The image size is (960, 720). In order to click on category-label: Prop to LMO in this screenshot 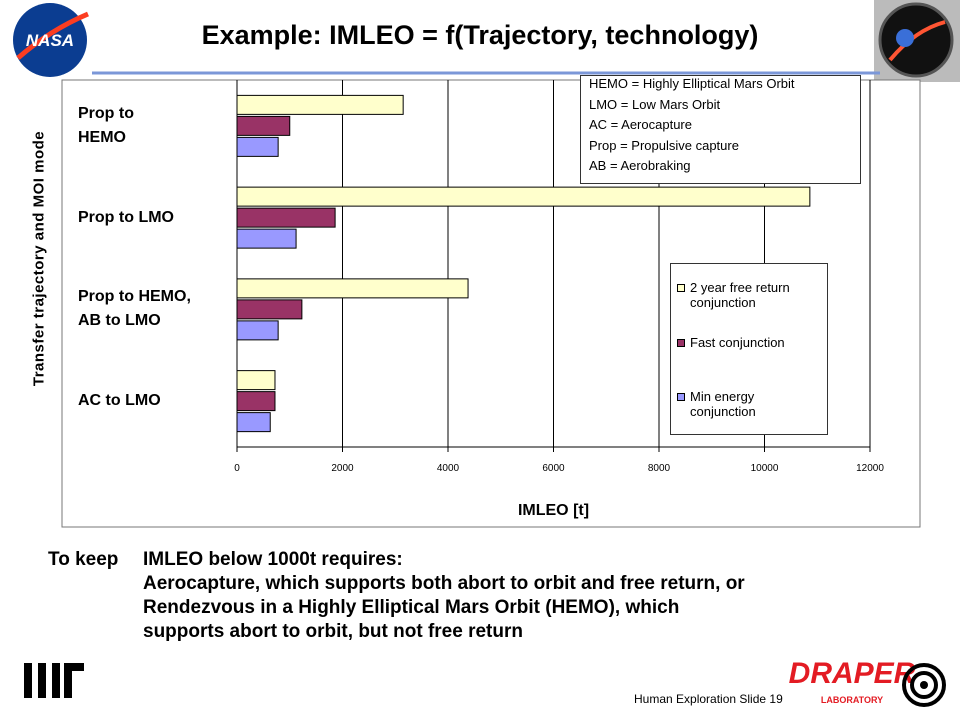, I will do `click(126, 217)`.